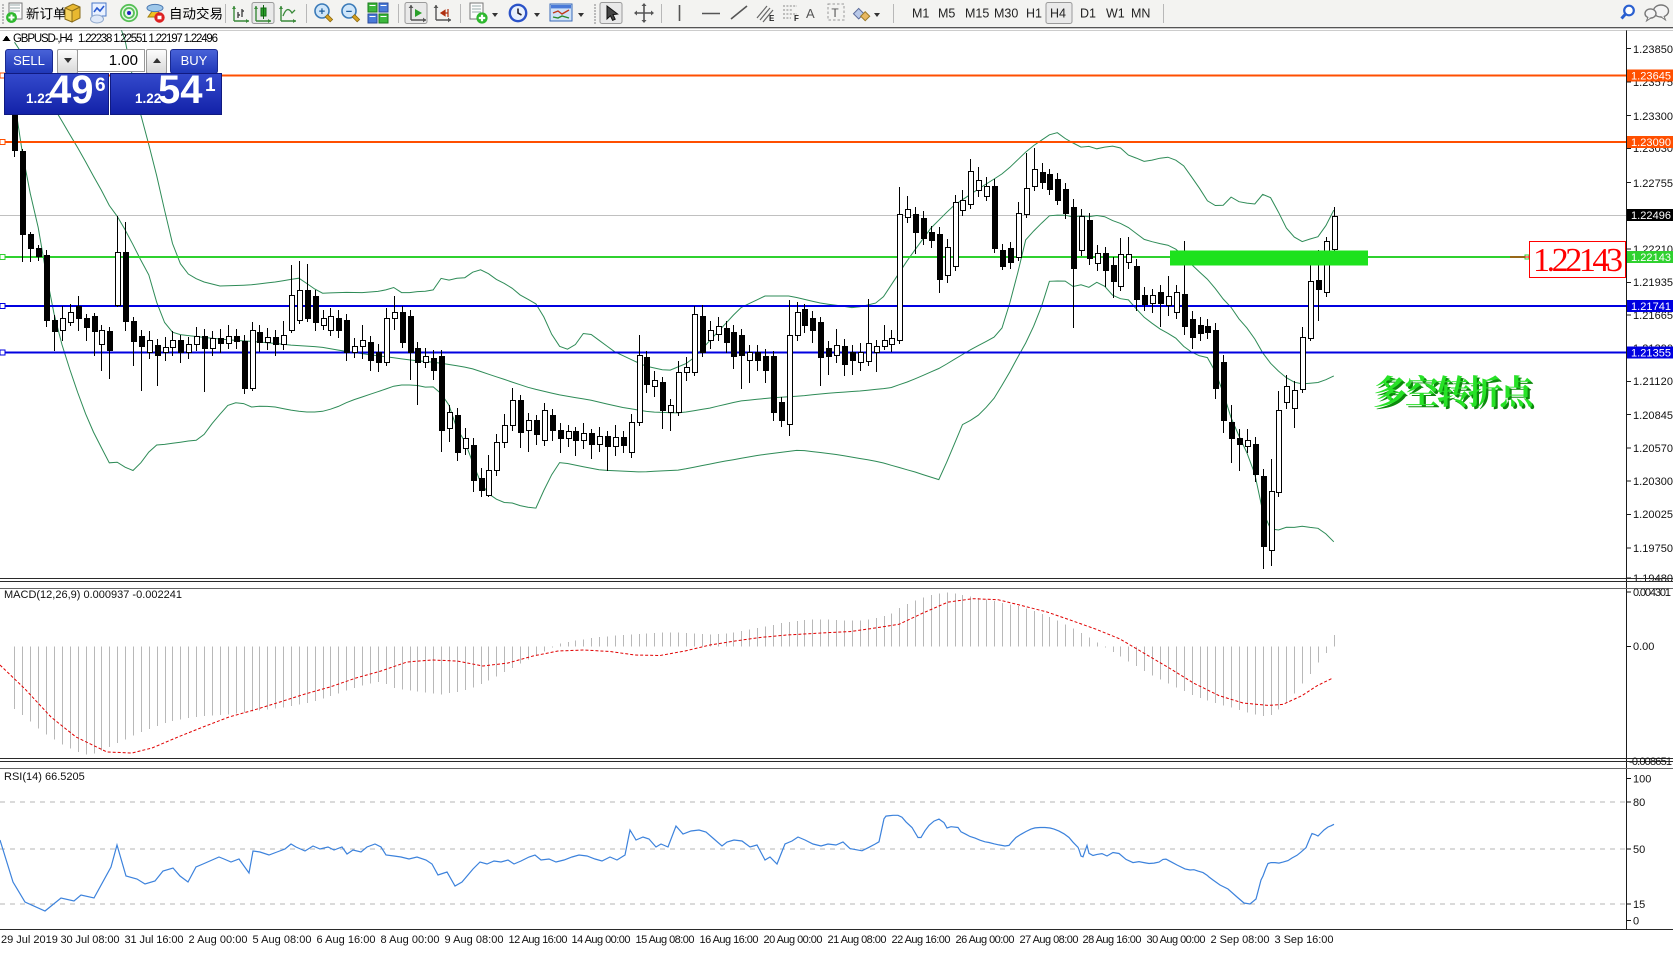 The image size is (1673, 955). What do you see at coordinates (835, 13) in the screenshot?
I see `svg-text: T` at bounding box center [835, 13].